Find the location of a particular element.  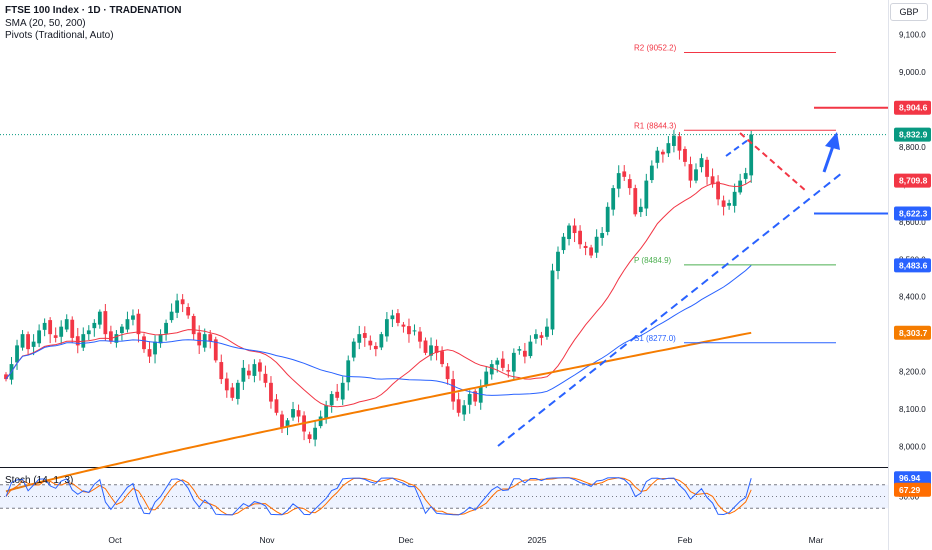

symbol-title: FTSE 100 Index · 1D · TRADENATION is located at coordinates (93, 10).